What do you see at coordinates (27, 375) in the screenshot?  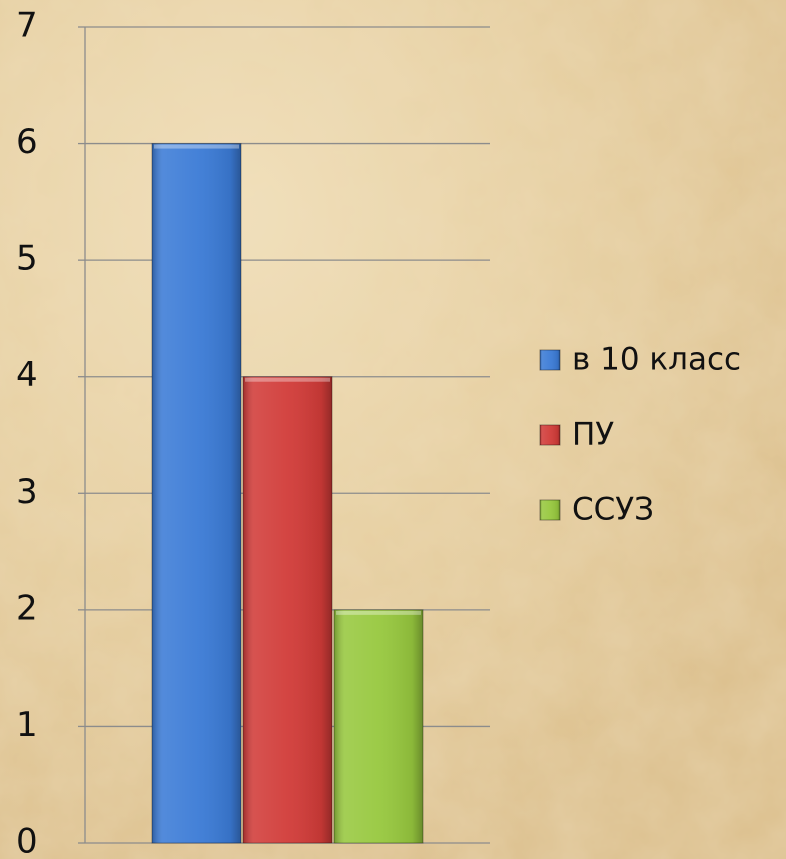 I see `y-tick-label: 4` at bounding box center [27, 375].